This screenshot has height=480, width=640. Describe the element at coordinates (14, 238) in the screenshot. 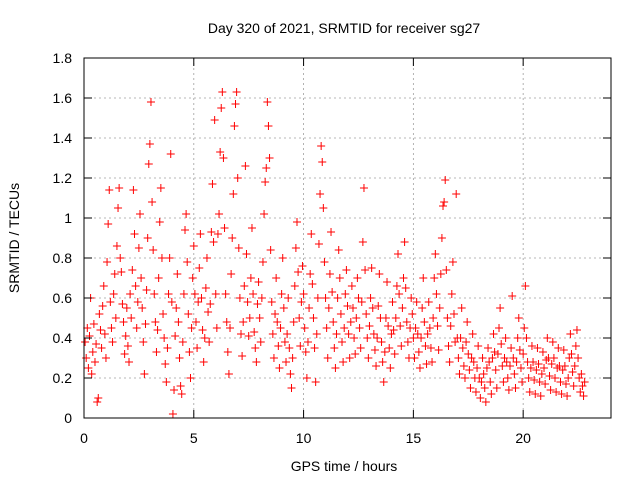

I see `y-axis-label: SRMTID / TECUs` at that location.